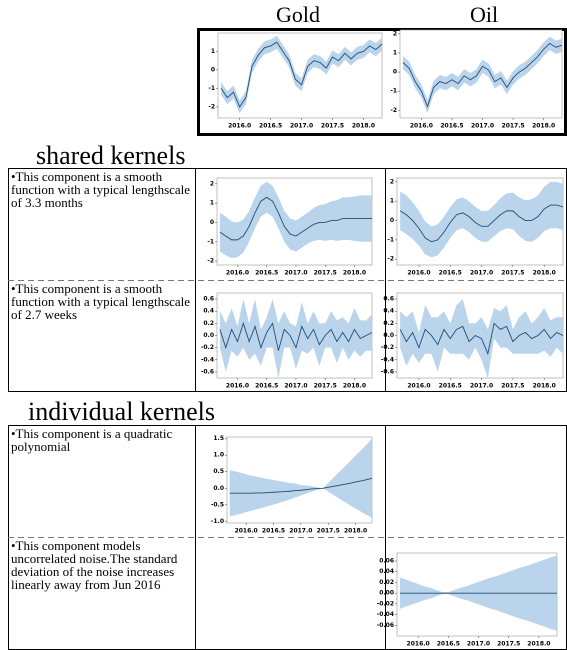  What do you see at coordinates (385, 603) in the screenshot?
I see `y-tick-label: -0.02` at bounding box center [385, 603].